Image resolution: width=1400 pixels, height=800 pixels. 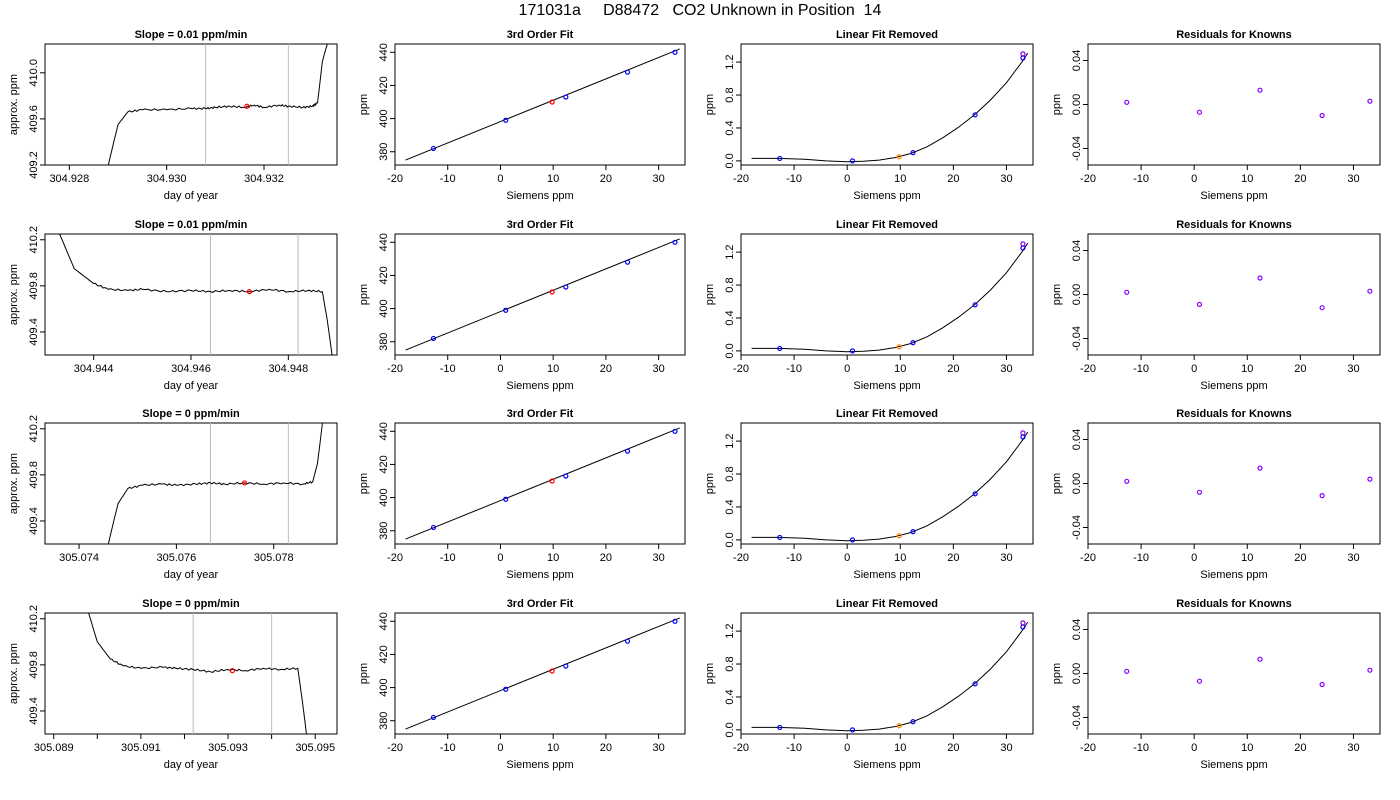 I want to click on series-line, so click(x=215, y=483).